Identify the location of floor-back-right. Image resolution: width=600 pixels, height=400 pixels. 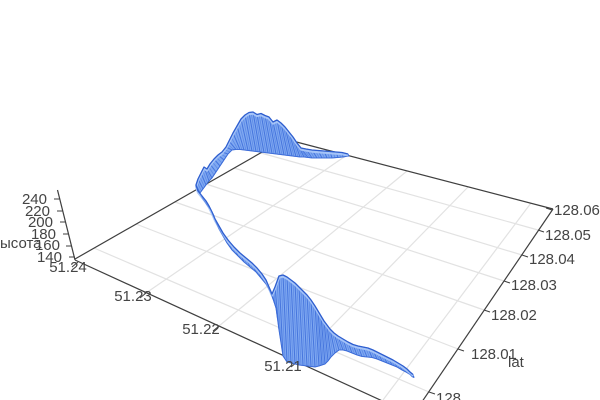
(419, 174).